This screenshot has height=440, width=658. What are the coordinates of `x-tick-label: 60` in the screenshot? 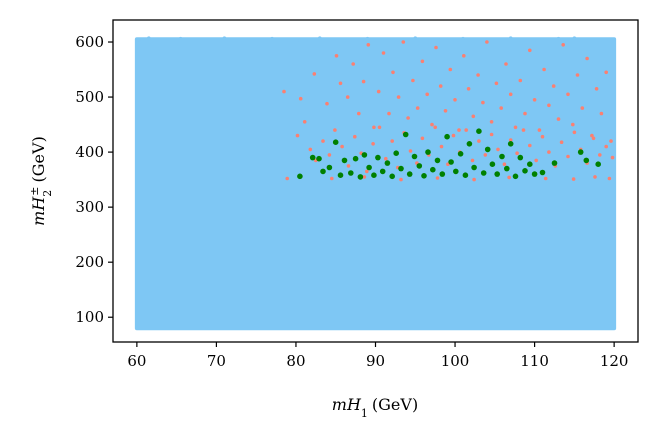 It's located at (136, 361).